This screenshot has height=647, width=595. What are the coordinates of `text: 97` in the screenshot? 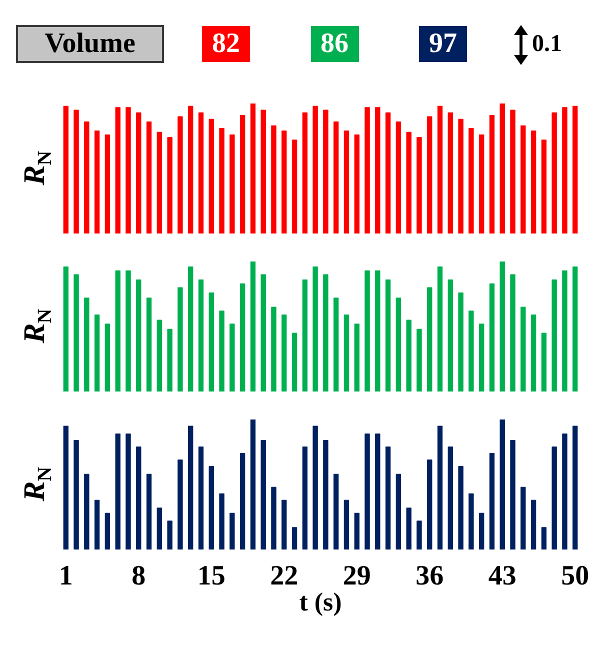 It's located at (443, 43).